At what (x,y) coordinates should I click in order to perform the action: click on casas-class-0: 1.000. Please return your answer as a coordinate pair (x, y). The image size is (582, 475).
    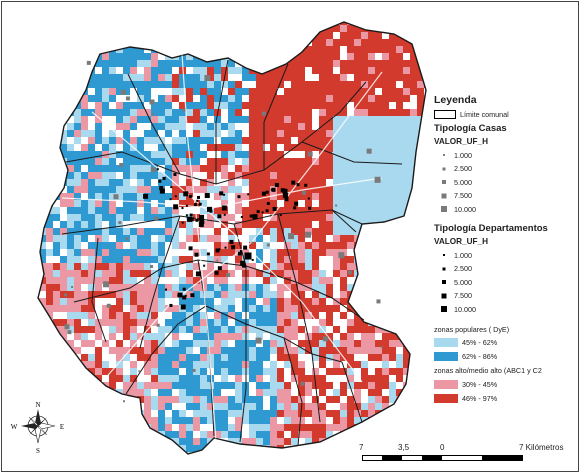
    Looking at the image, I should click on (453, 155).